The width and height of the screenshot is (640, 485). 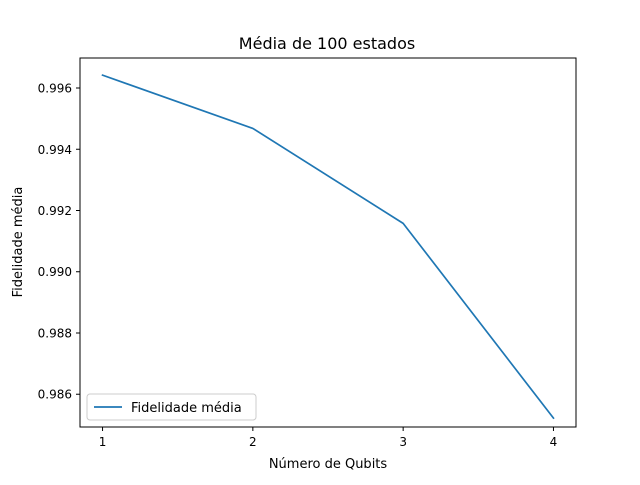 I want to click on chart-title: Média de 100 estados, so click(x=327, y=43).